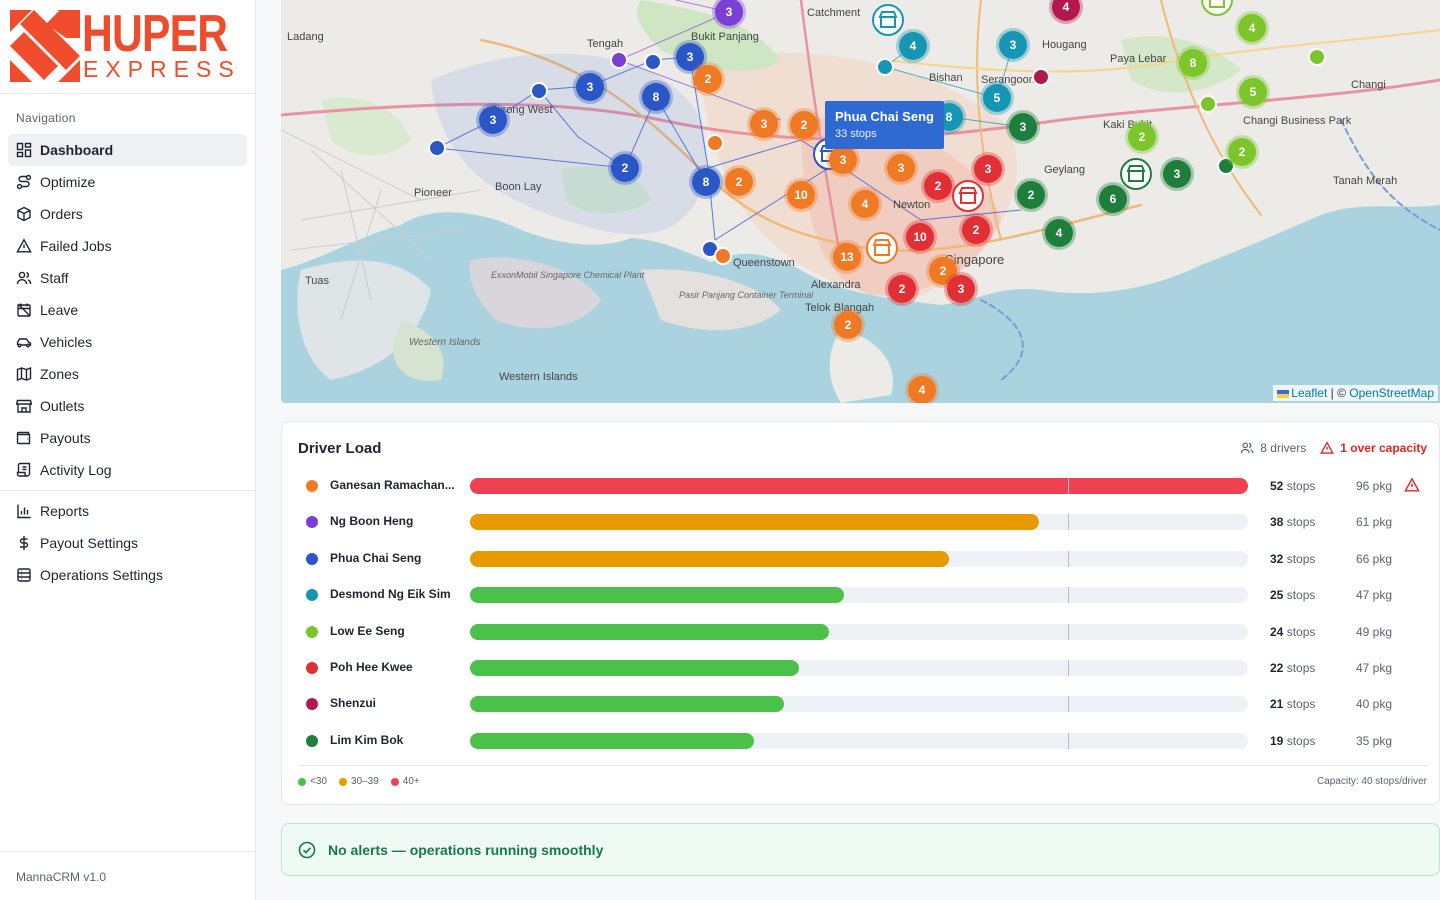  Describe the element at coordinates (847, 257) in the screenshot. I see `cluster-marker: 13` at that location.